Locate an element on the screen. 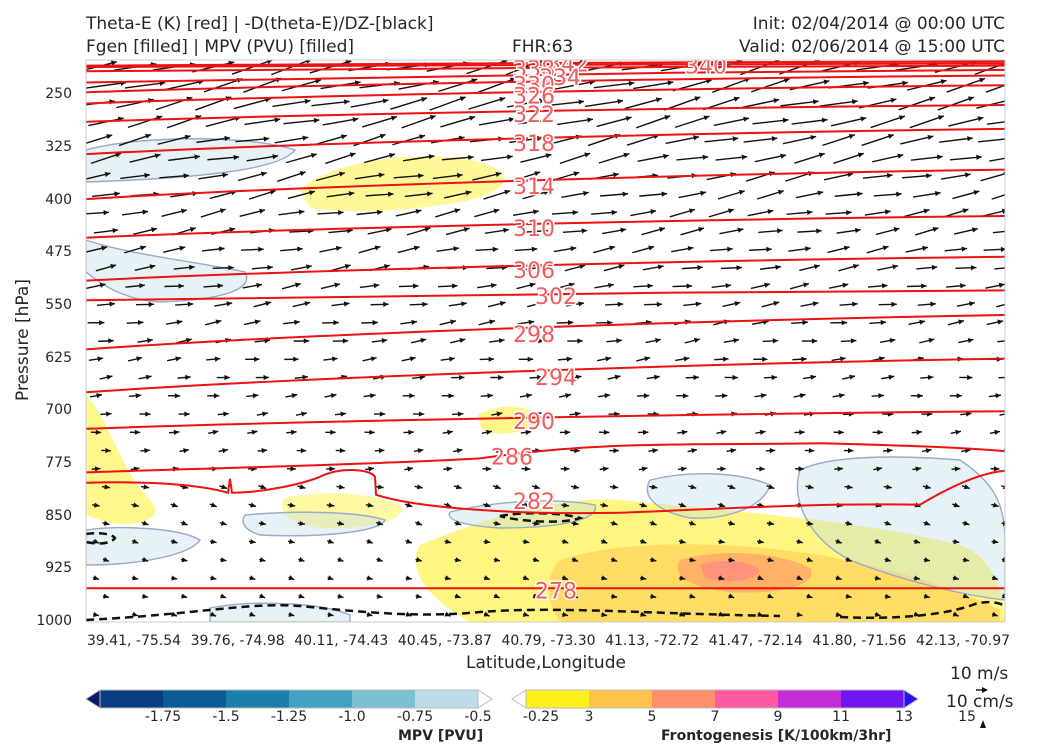 This screenshot has width=1050, height=750. reference-vectors is located at coordinates (982, 707).